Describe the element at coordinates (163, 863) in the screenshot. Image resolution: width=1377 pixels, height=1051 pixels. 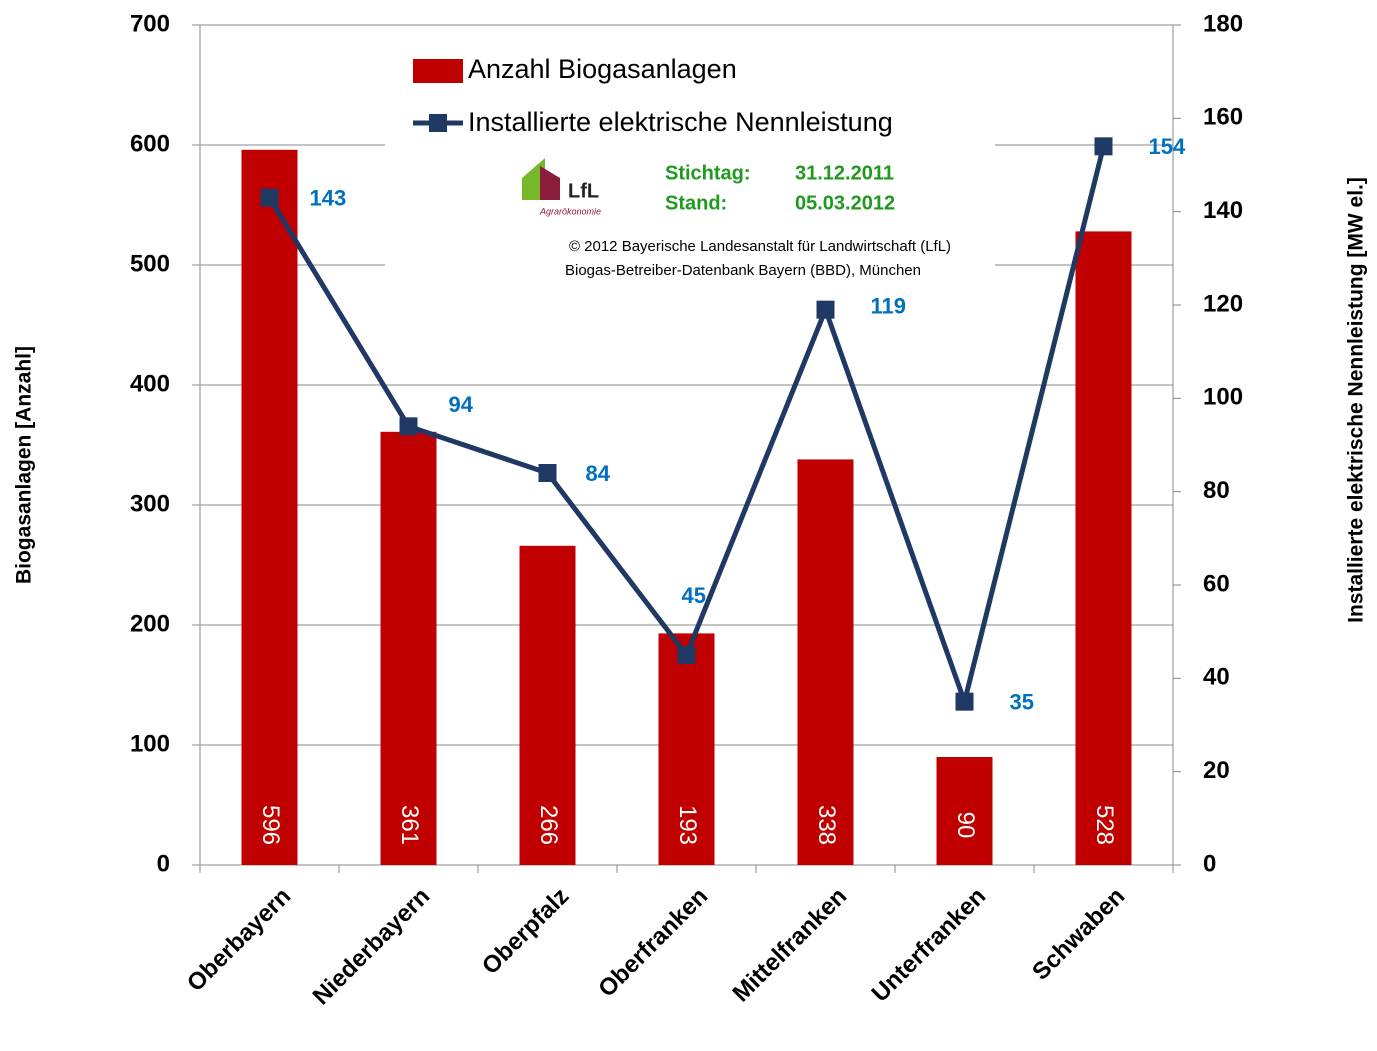
I see `y-tick-label: 0` at that location.